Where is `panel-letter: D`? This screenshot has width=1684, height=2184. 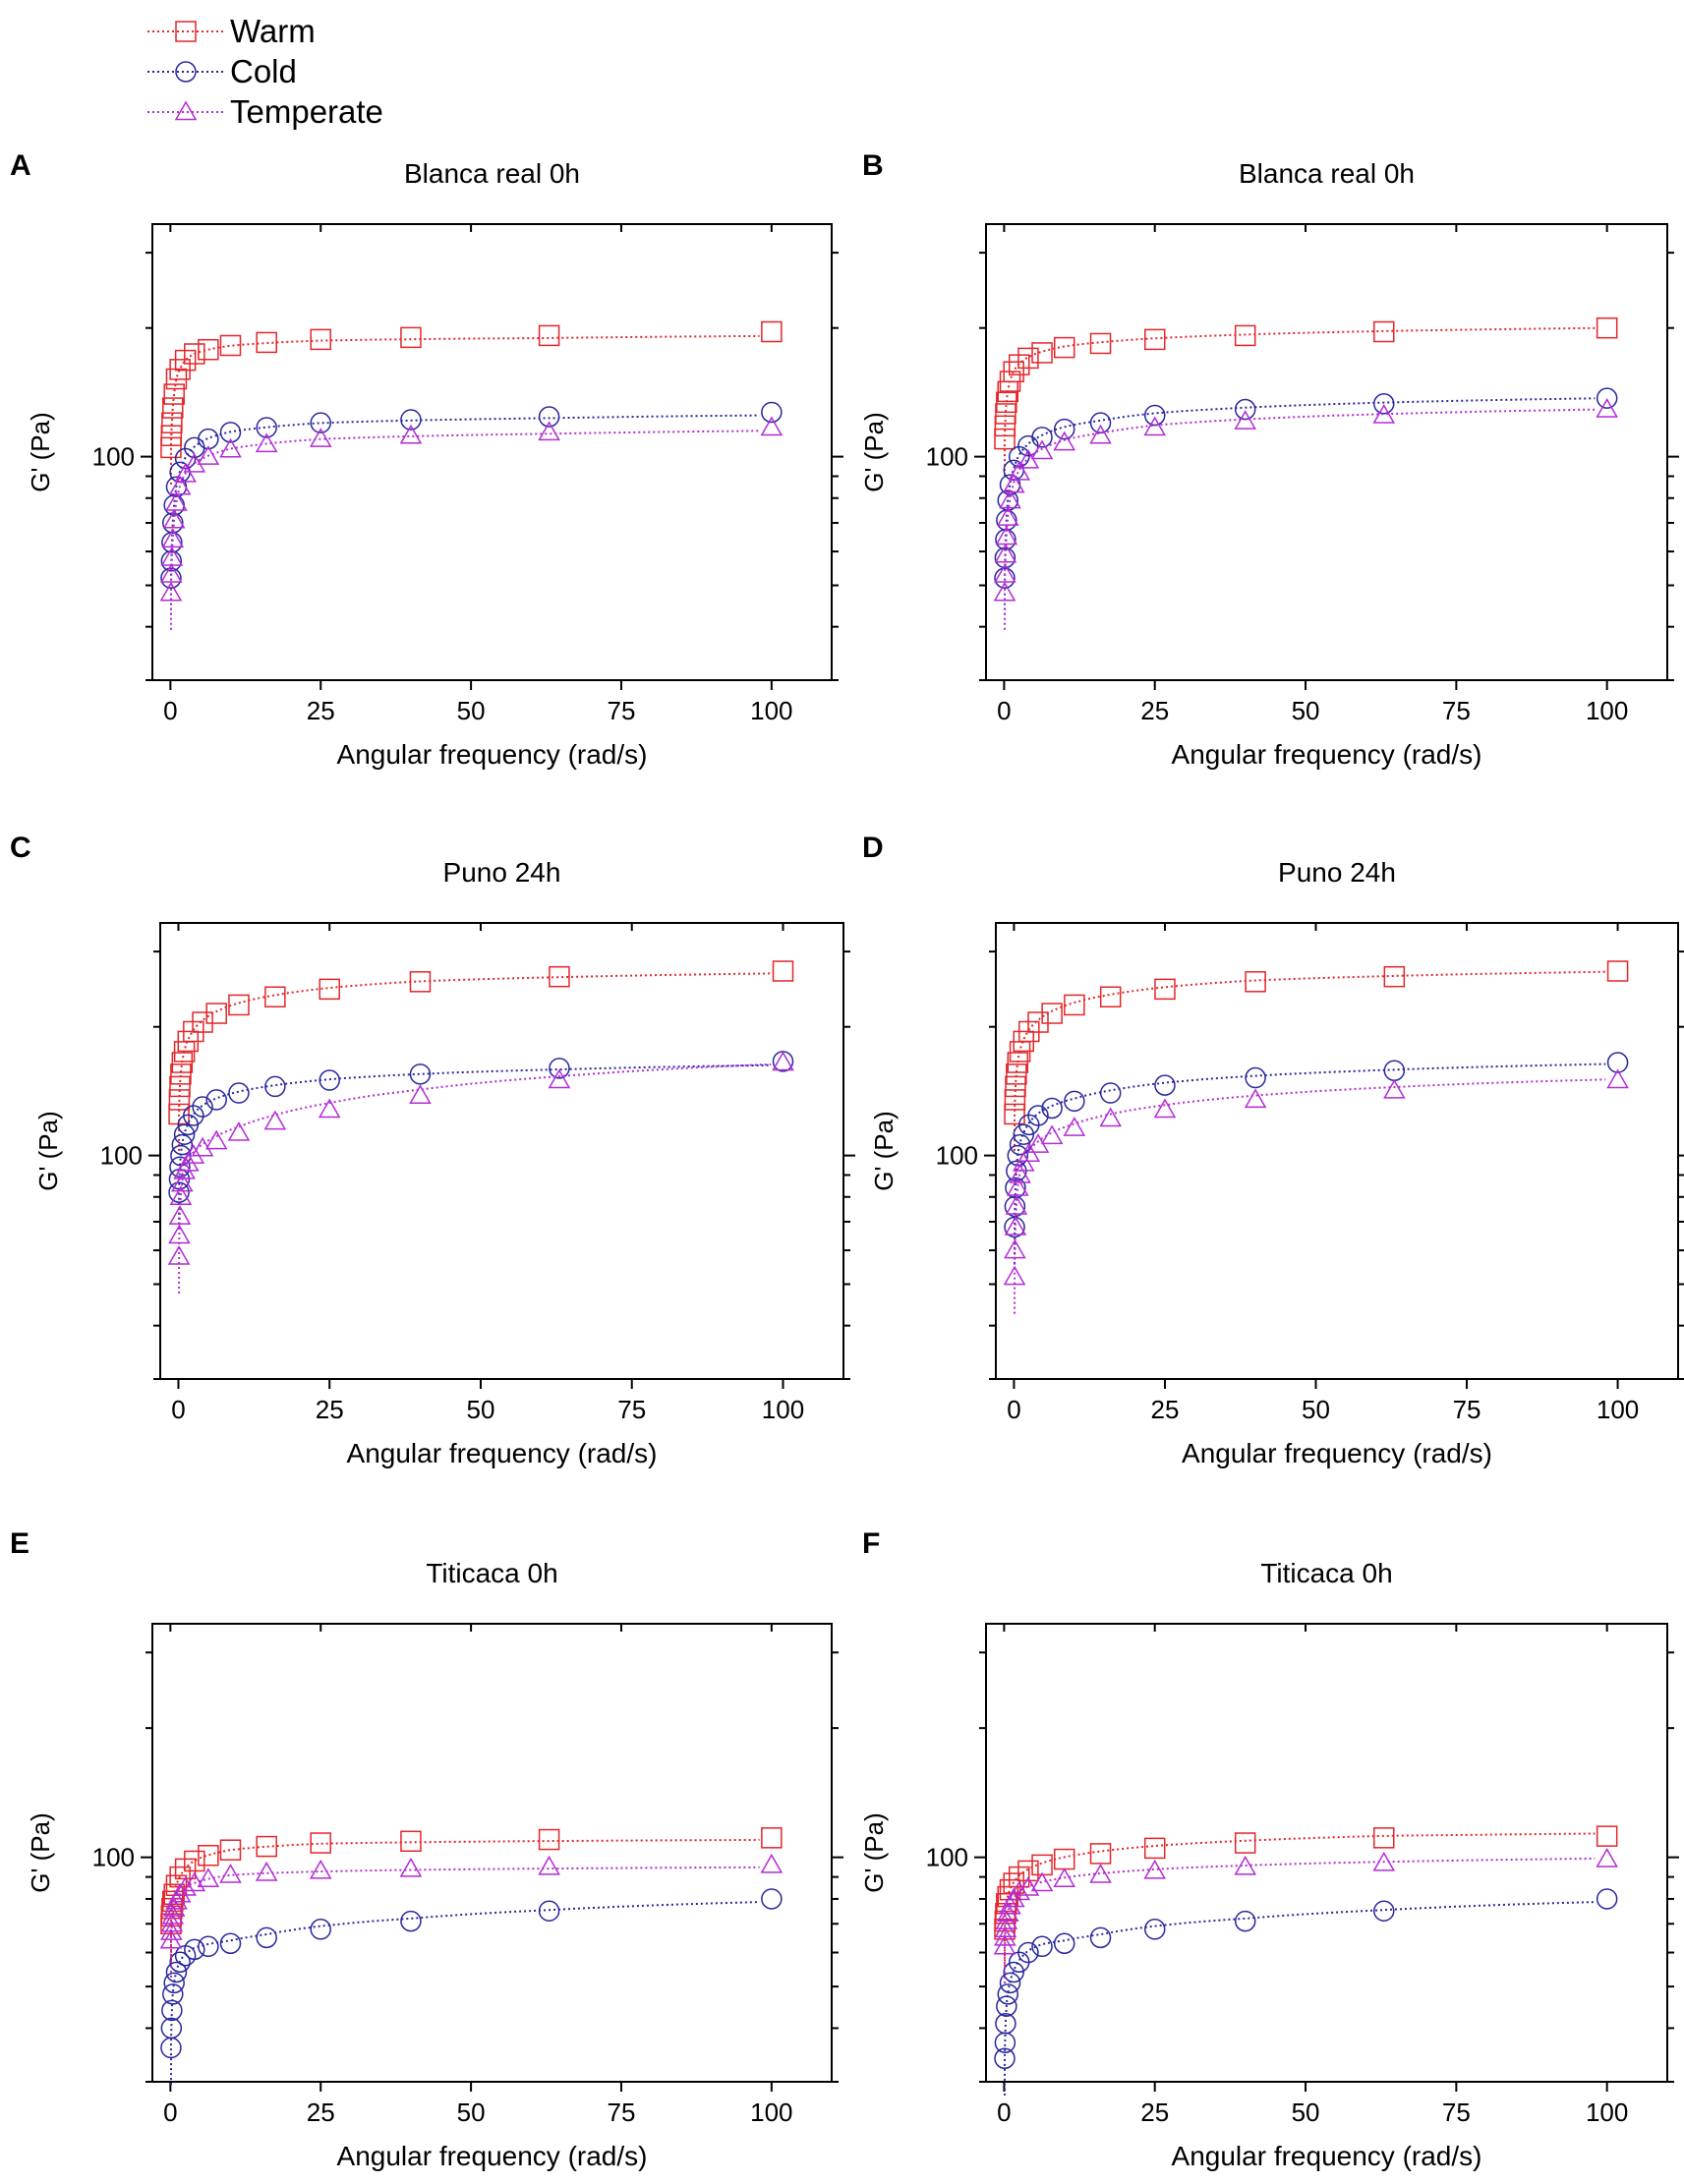
panel-letter: D is located at coordinates (873, 848).